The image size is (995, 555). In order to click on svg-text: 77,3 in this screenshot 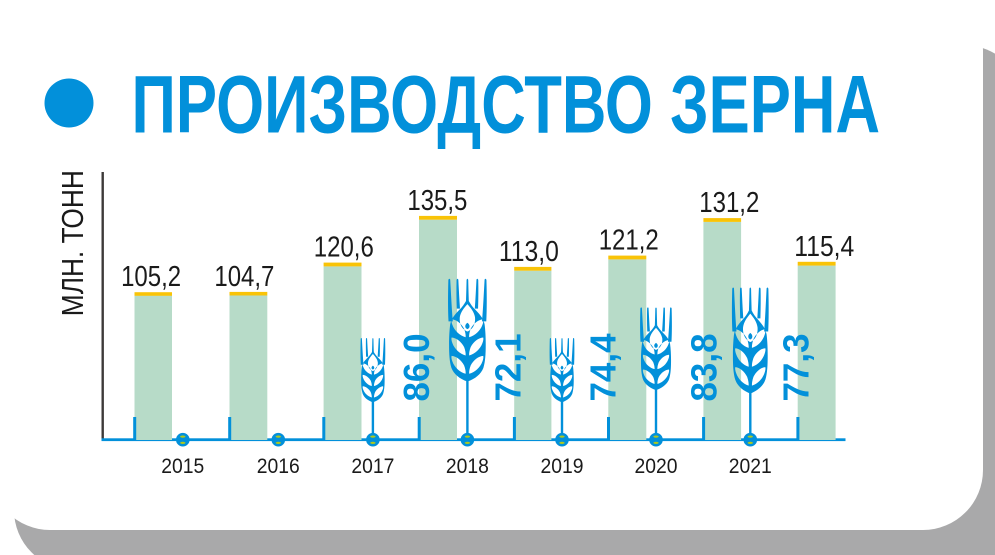, I will do `click(796, 368)`.